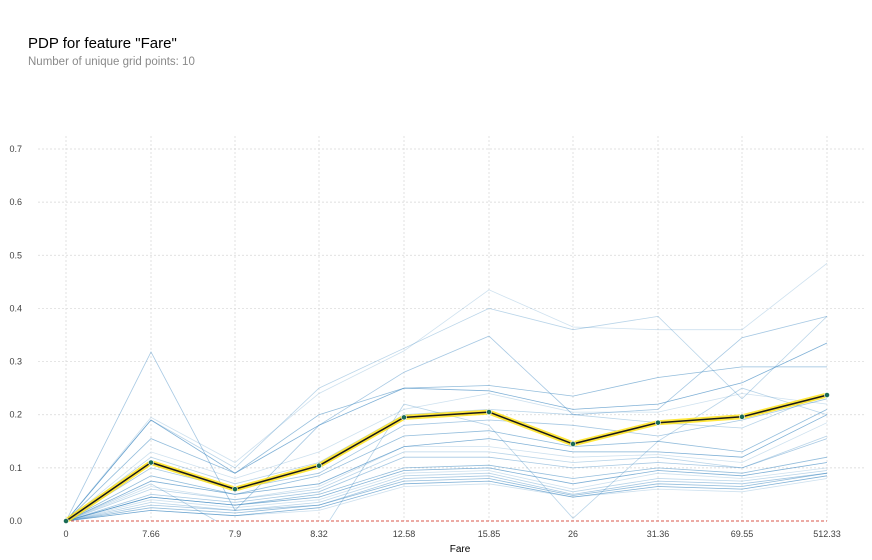 This screenshot has height=560, width=872. What do you see at coordinates (658, 534) in the screenshot?
I see `x-tick-label: 31.36` at bounding box center [658, 534].